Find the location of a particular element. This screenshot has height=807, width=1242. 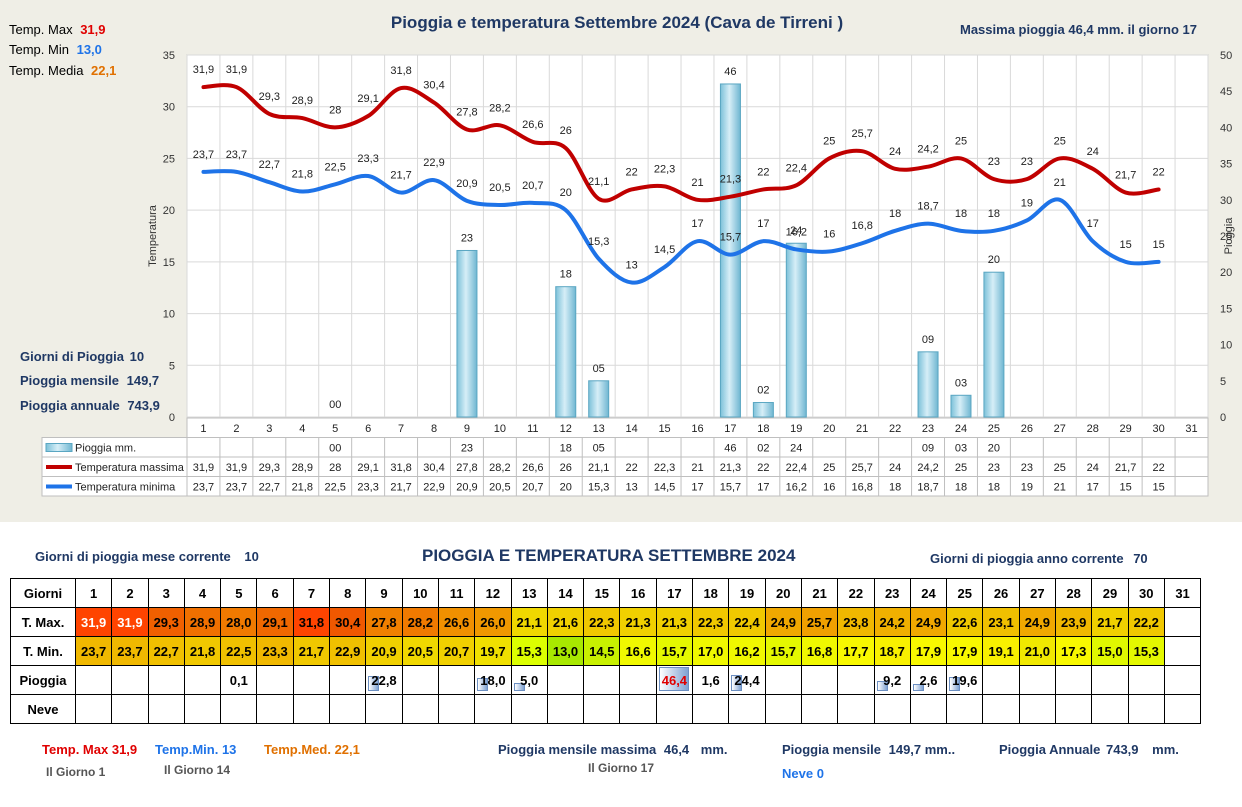

footer-tmin-label: Temp.Min. is located at coordinates (187, 749).